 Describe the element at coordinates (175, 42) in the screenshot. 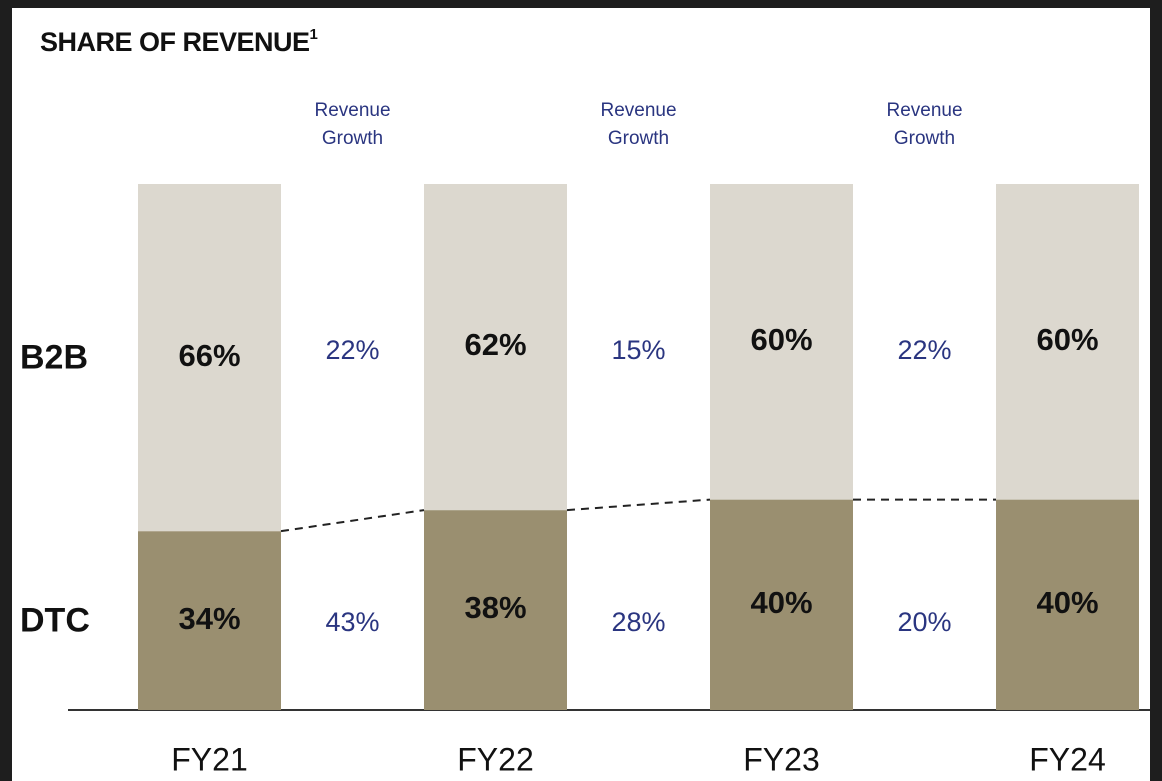

I see `title-text: SHARE OF REVENUE` at that location.